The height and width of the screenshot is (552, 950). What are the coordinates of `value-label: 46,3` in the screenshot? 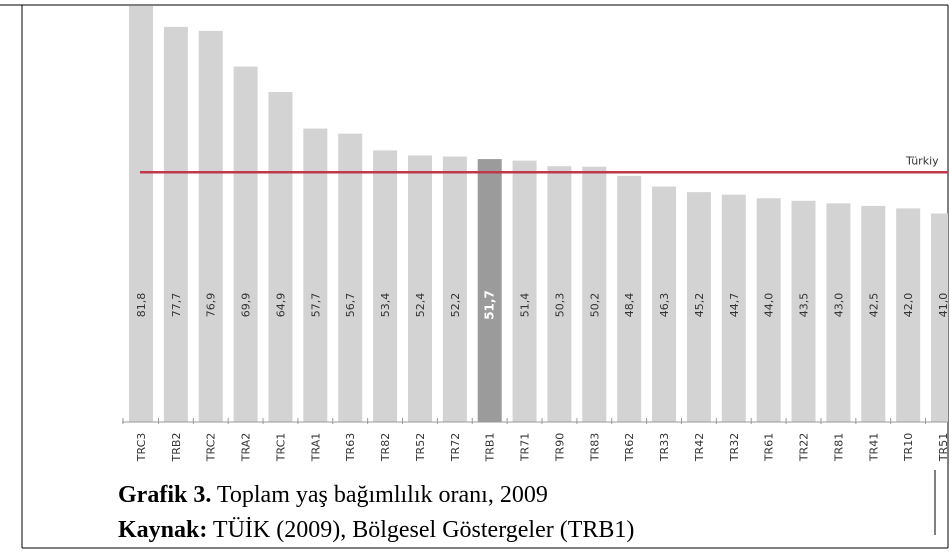 It's located at (664, 305).